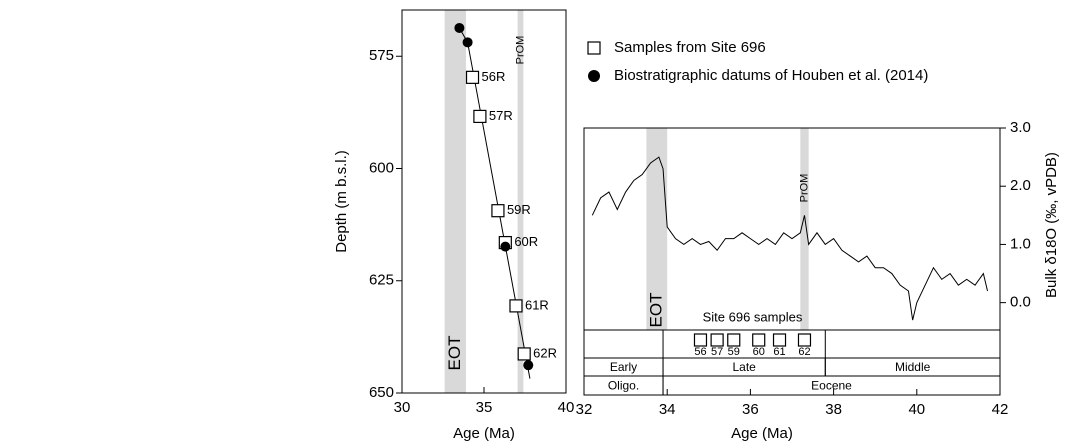  I want to click on point-label: 57R, so click(501, 115).